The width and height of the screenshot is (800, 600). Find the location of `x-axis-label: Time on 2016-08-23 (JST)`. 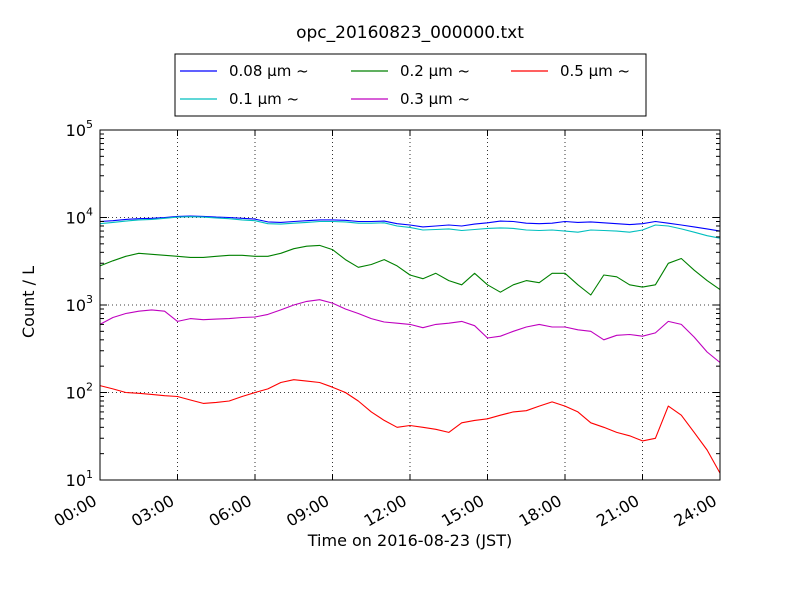

x-axis-label: Time on 2016-08-23 (JST) is located at coordinates (409, 540).